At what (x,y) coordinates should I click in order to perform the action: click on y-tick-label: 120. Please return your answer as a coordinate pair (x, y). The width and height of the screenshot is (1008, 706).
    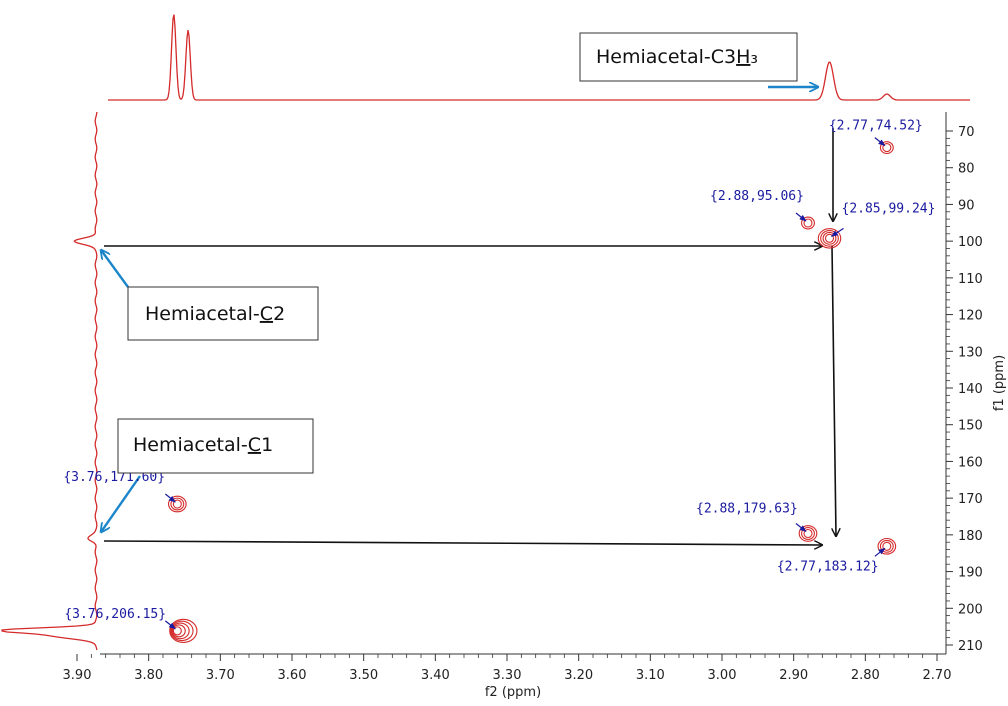
    Looking at the image, I should click on (970, 316).